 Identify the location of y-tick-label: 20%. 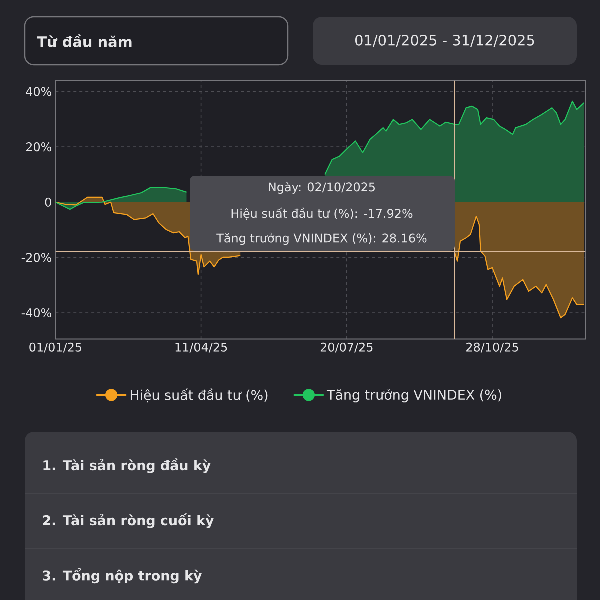
(39, 147).